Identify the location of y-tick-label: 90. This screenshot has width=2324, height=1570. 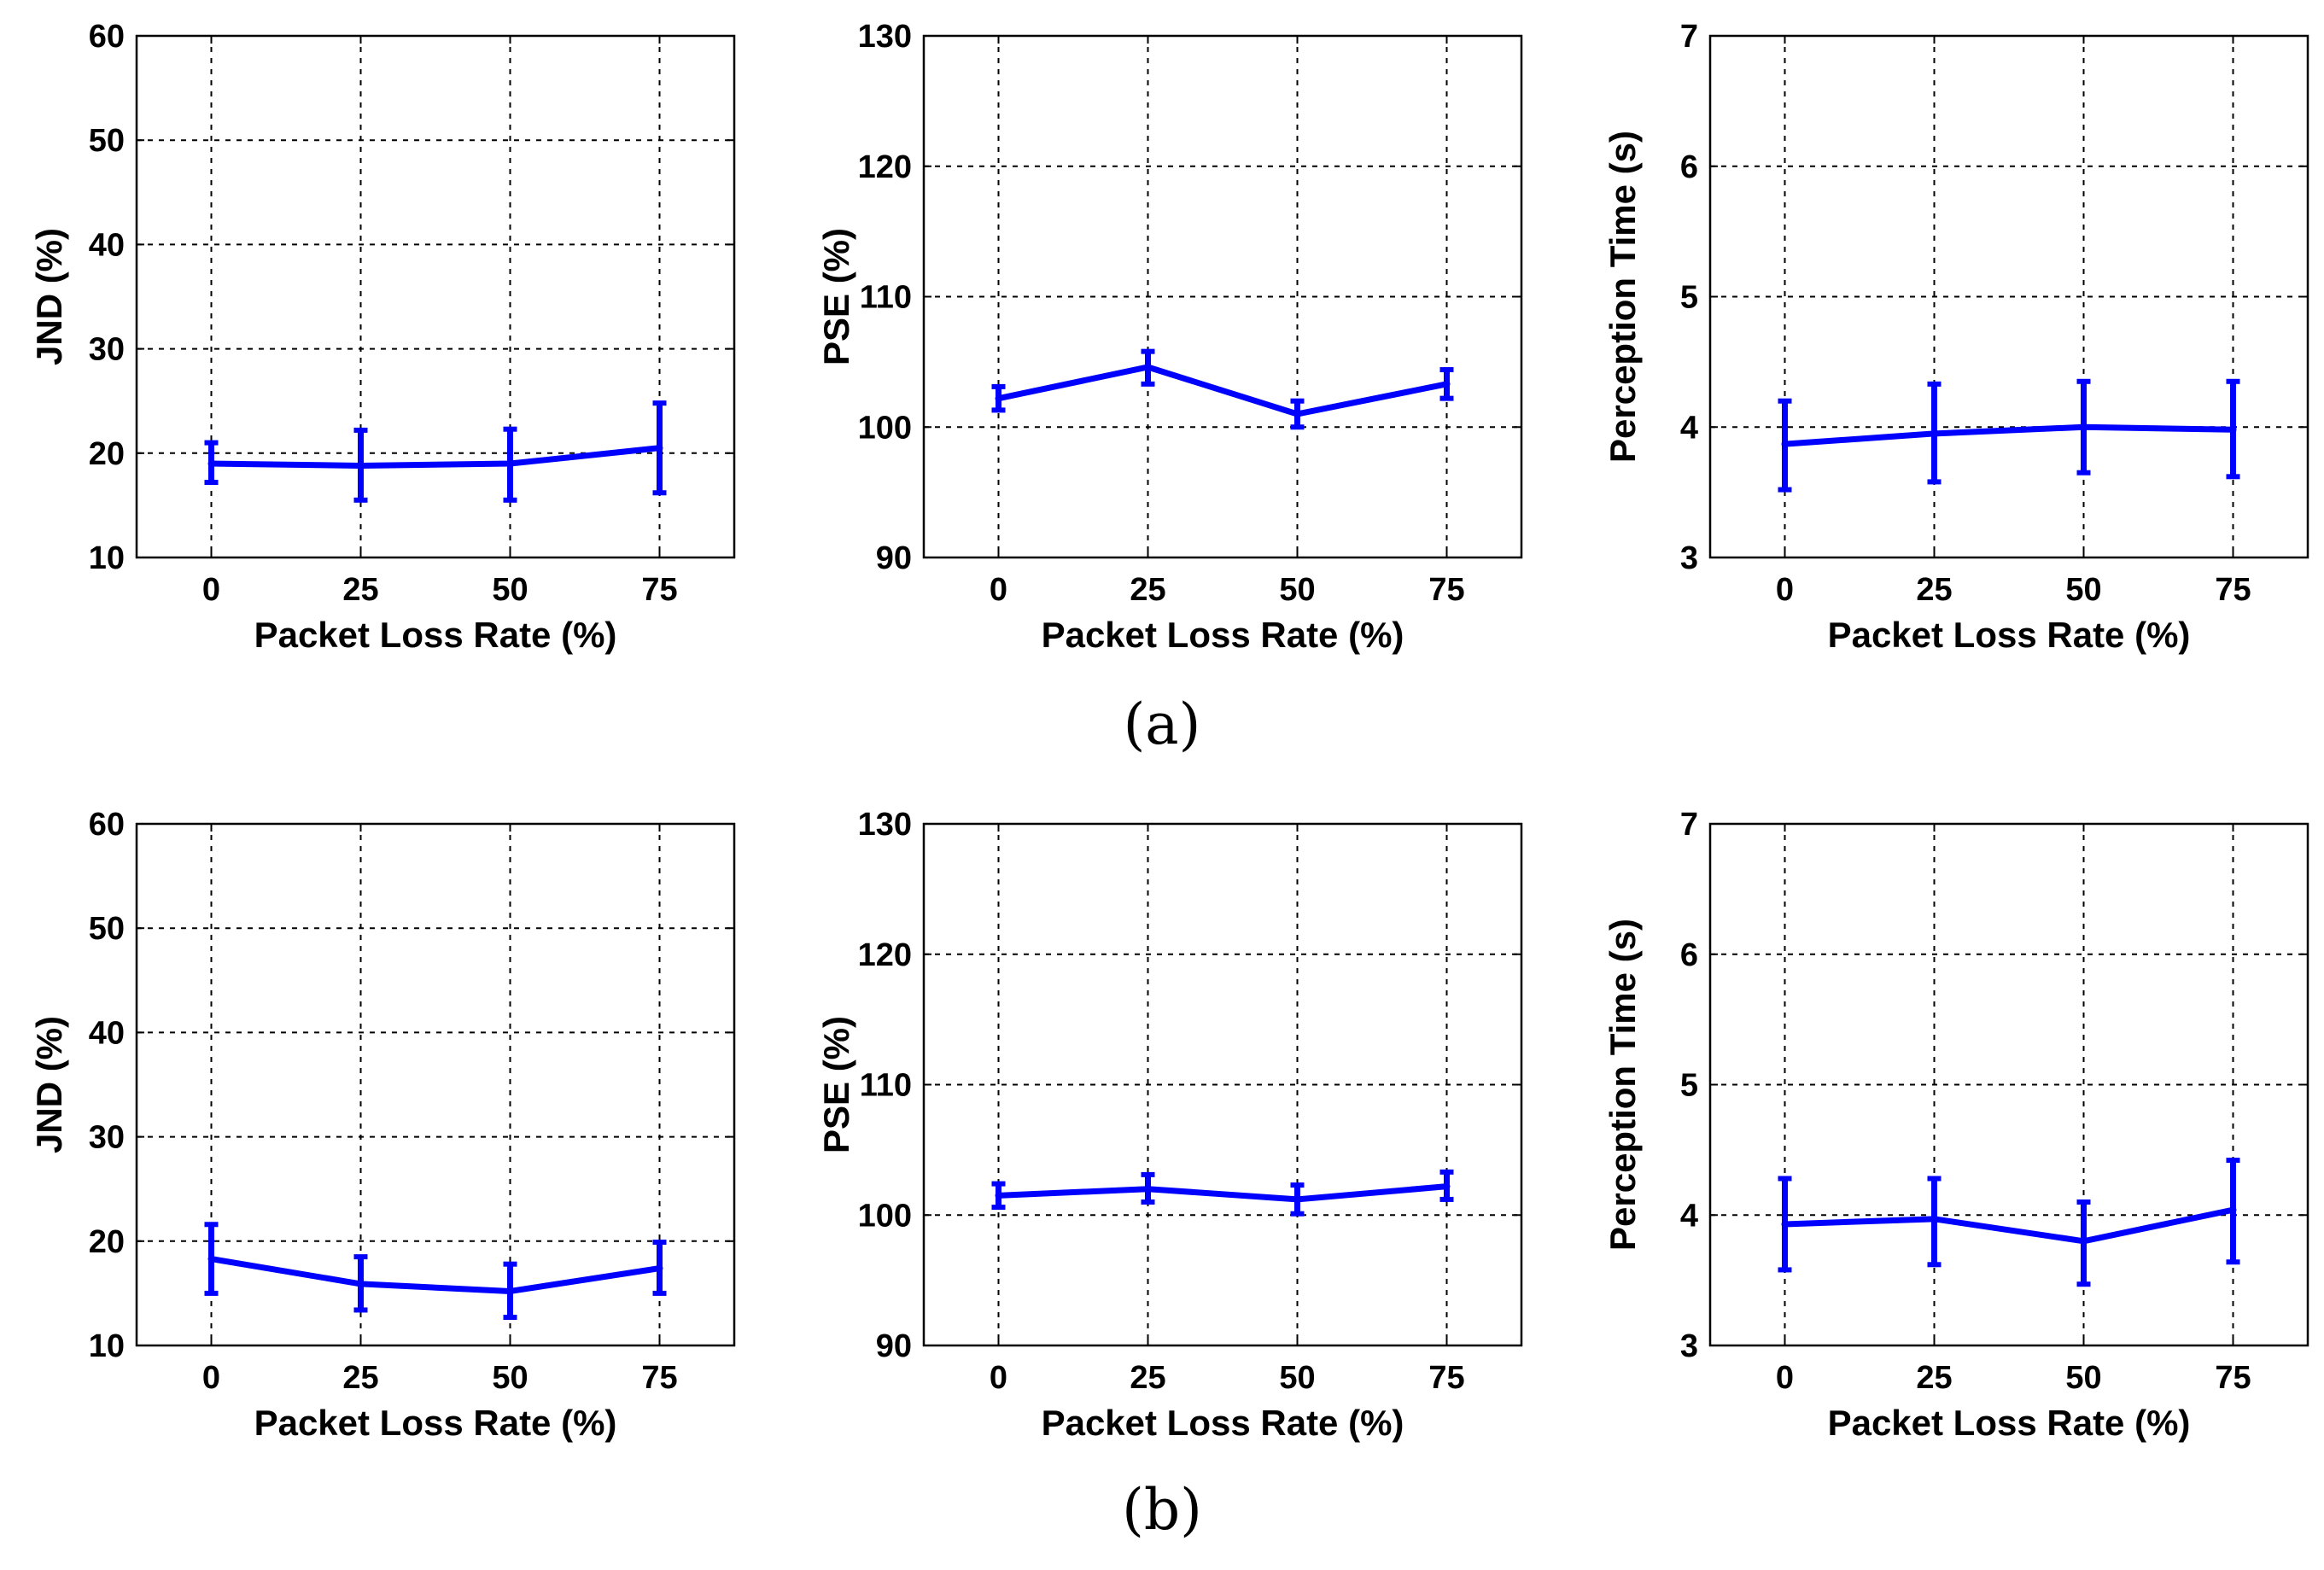
(894, 1346).